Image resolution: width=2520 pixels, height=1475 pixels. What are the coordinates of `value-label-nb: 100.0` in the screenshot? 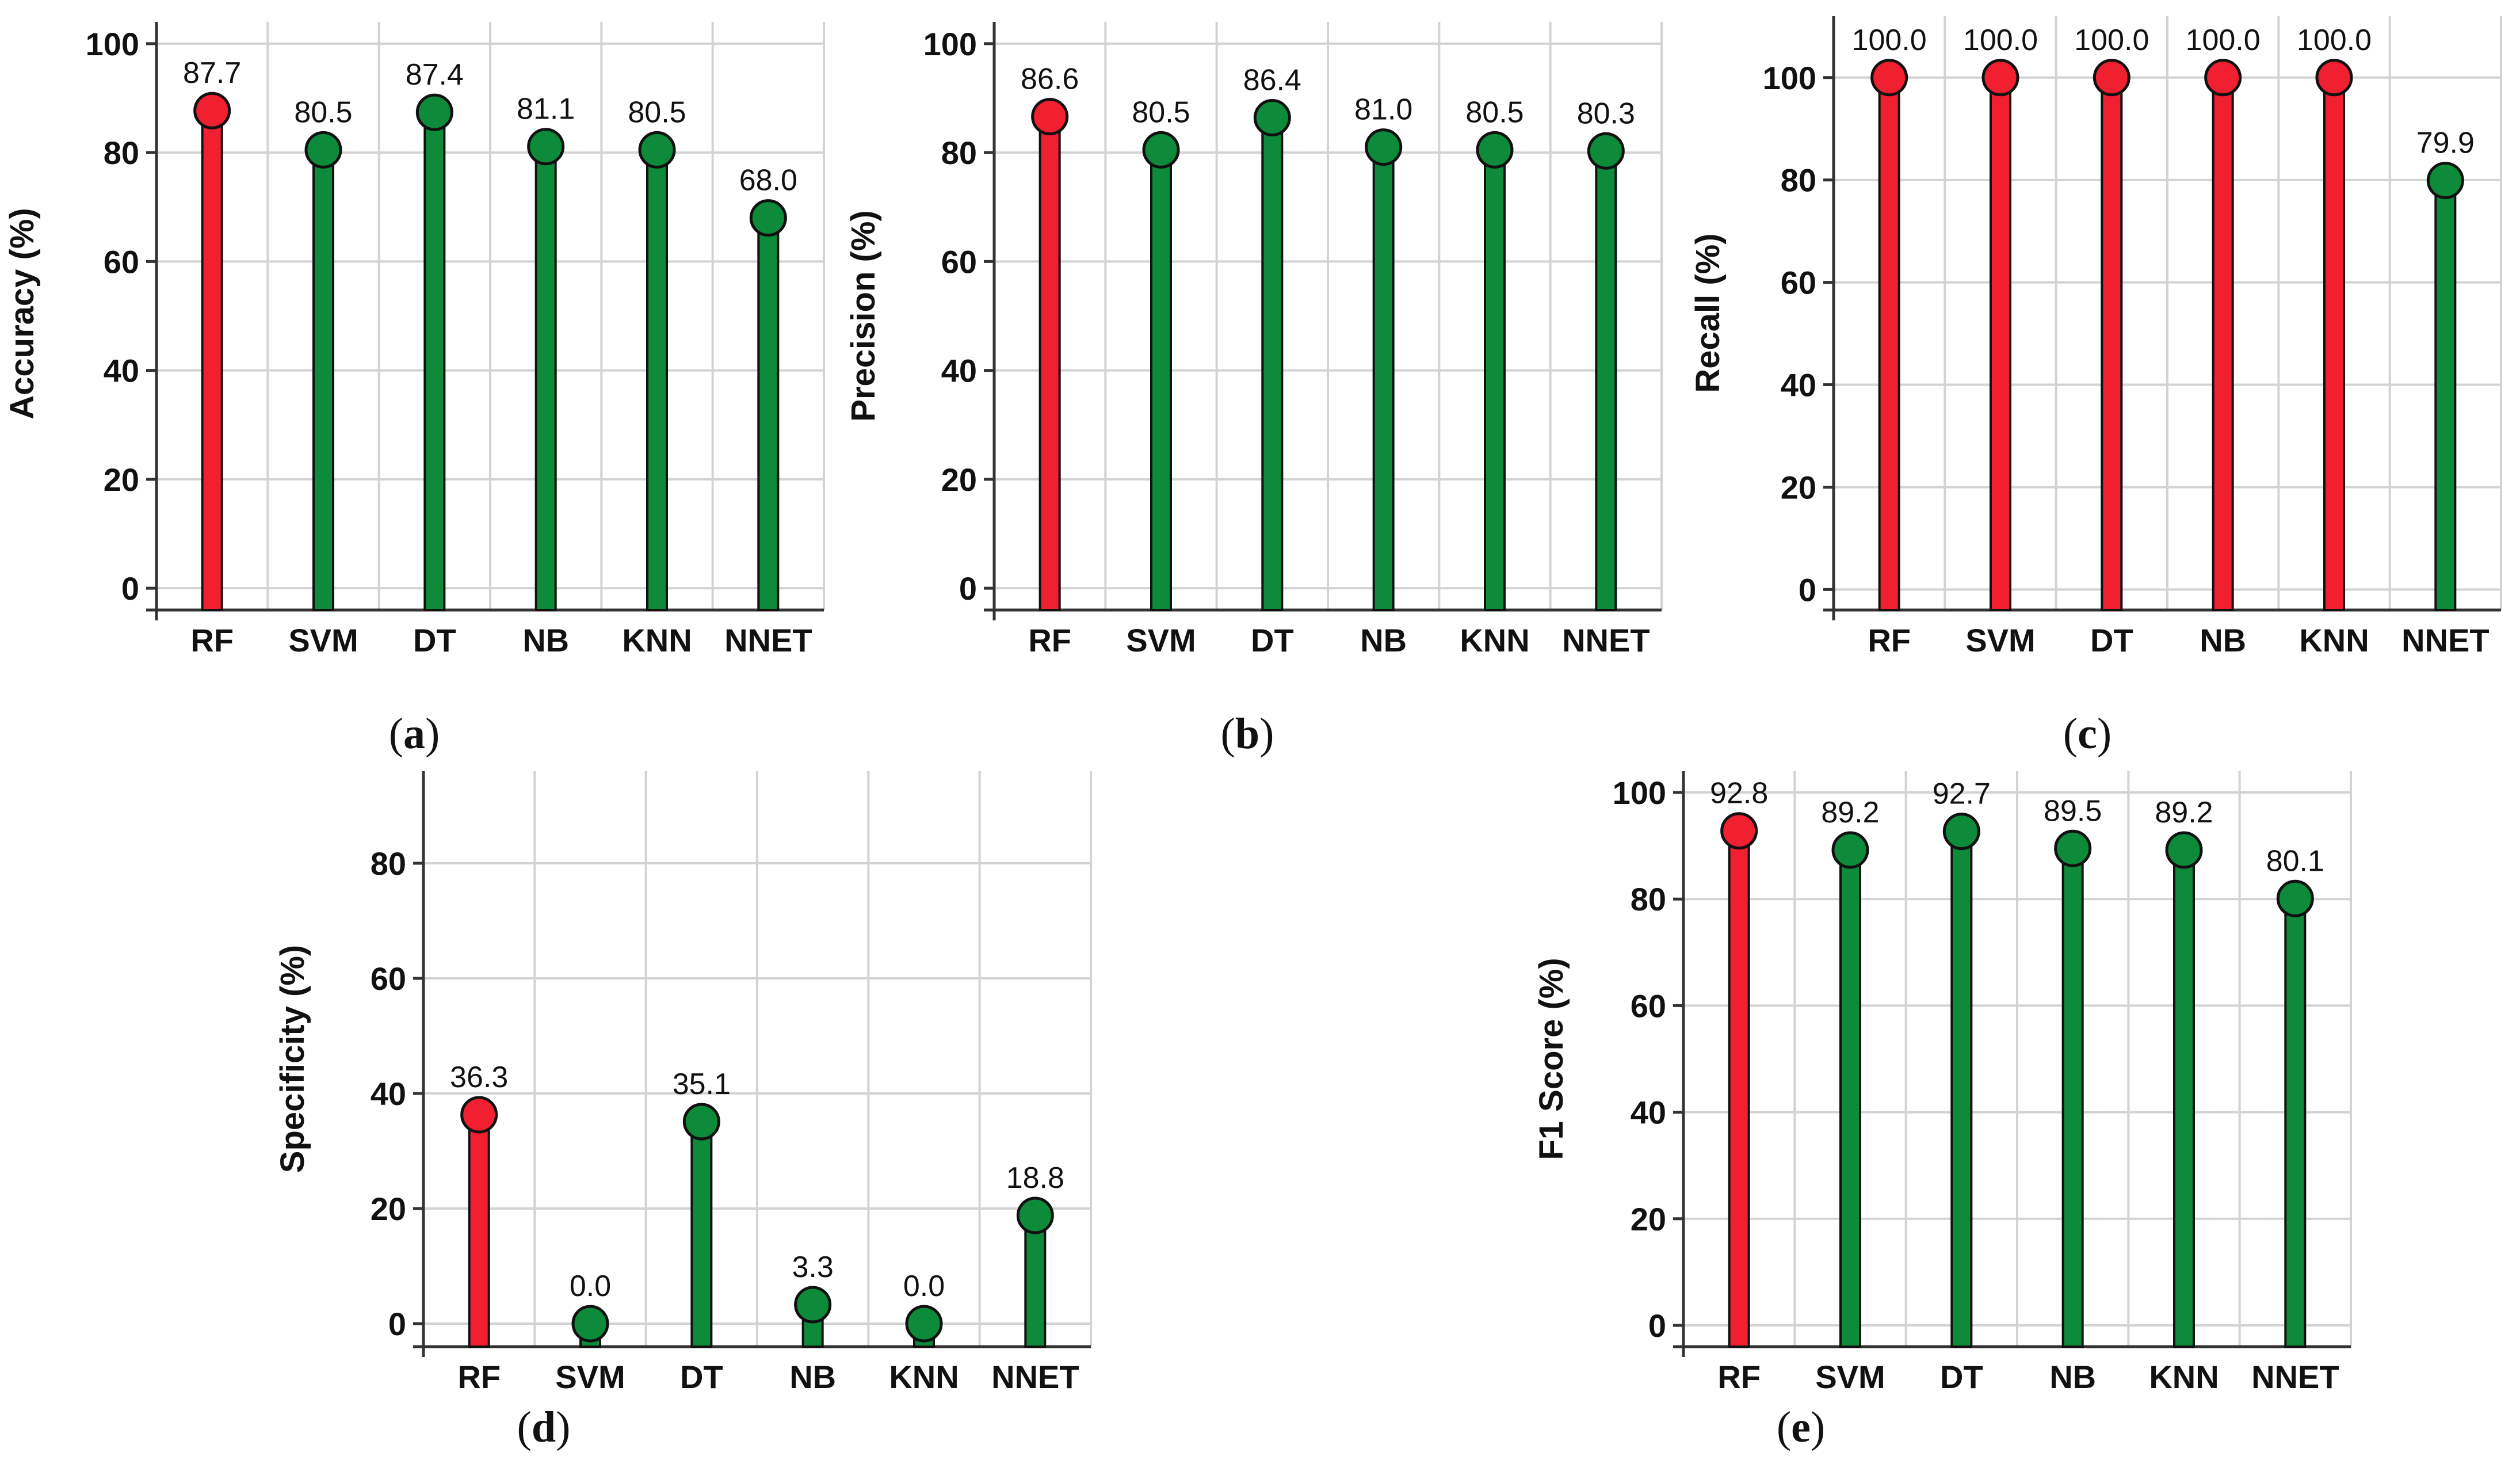 It's located at (2223, 40).